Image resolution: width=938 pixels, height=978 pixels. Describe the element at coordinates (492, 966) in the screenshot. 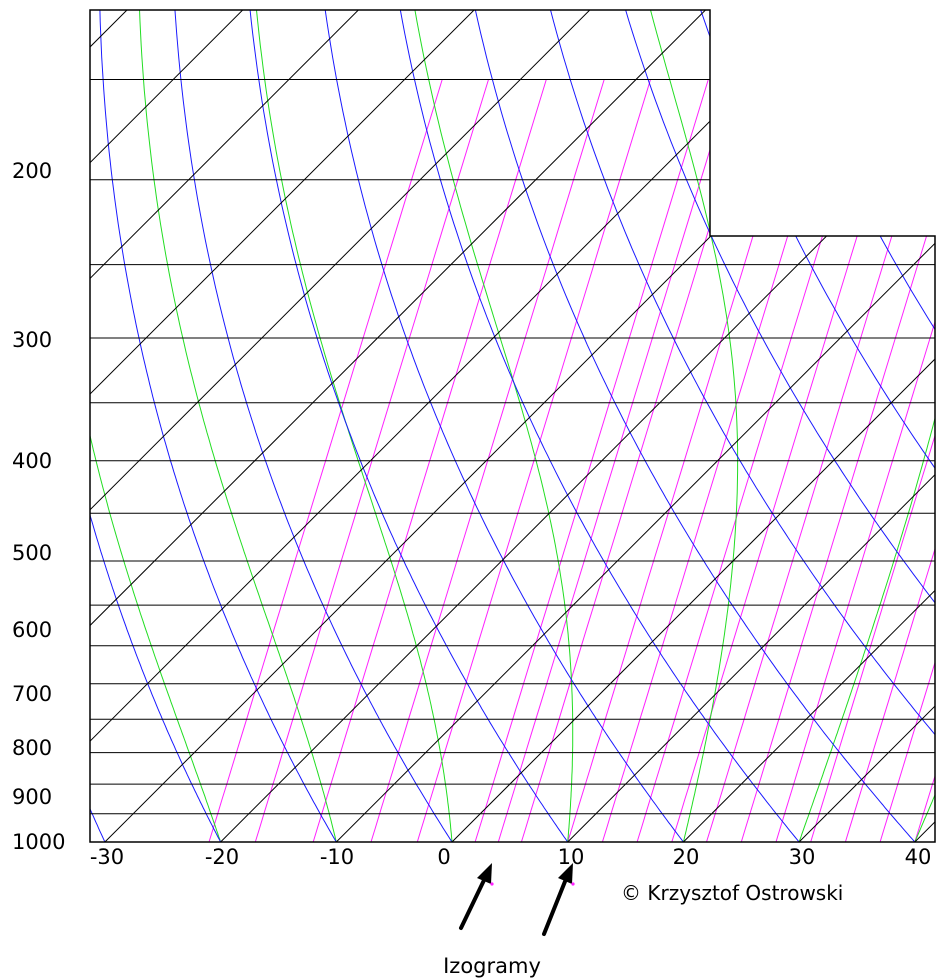

I see `izogram-caption: Izogramy` at that location.